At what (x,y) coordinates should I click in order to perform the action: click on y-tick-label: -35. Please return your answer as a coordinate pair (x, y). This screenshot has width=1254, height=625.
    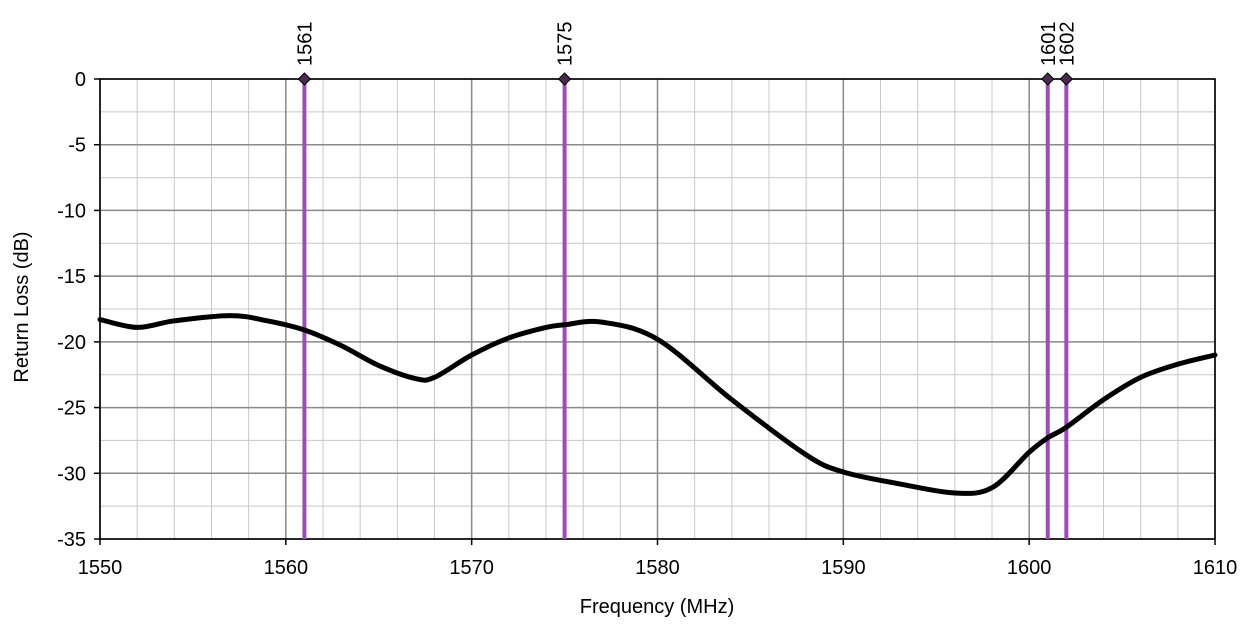
    Looking at the image, I should click on (71, 540).